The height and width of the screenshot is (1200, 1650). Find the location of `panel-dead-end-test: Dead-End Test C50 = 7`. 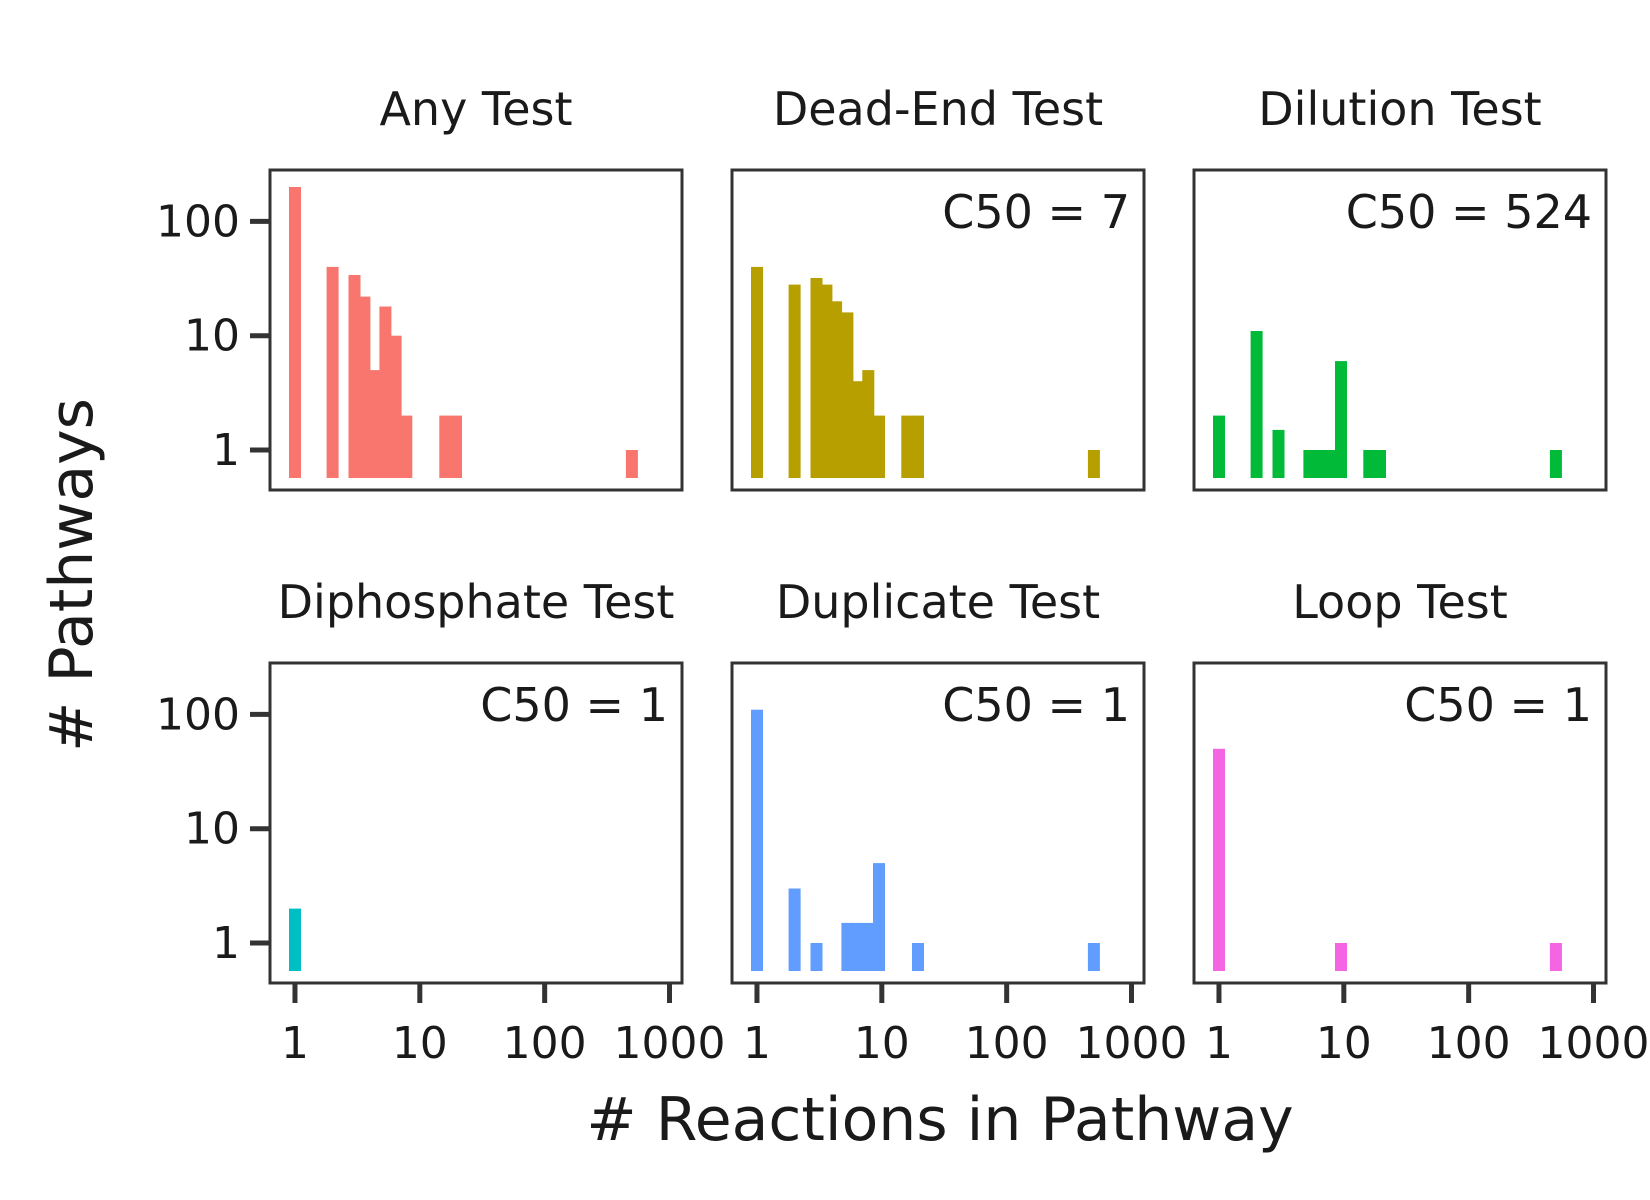

panel-dead-end-test: Dead-End Test C50 = 7 is located at coordinates (938, 287).